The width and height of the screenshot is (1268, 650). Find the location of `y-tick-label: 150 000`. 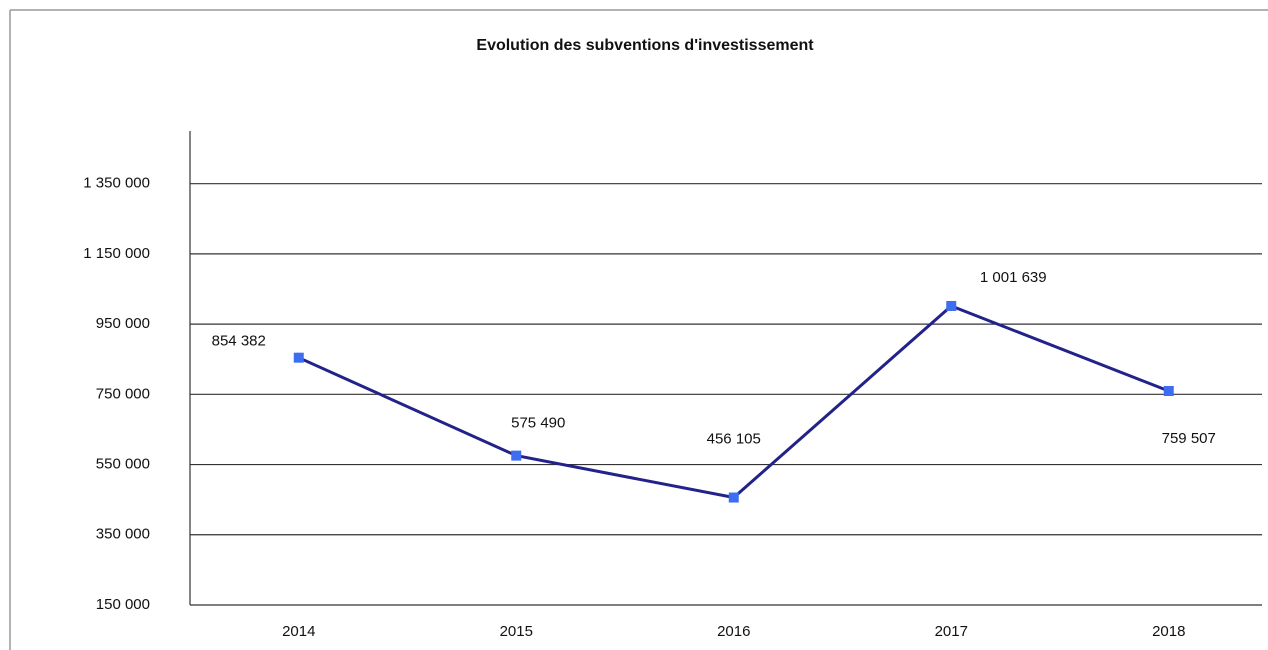

y-tick-label: 150 000 is located at coordinates (123, 604).